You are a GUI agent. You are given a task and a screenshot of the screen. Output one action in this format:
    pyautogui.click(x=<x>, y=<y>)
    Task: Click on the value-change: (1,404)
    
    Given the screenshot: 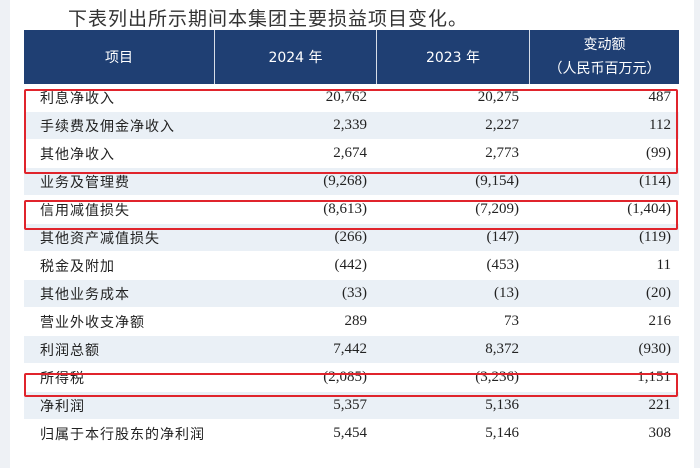 What is the action you would take?
    pyautogui.click(x=649, y=209)
    